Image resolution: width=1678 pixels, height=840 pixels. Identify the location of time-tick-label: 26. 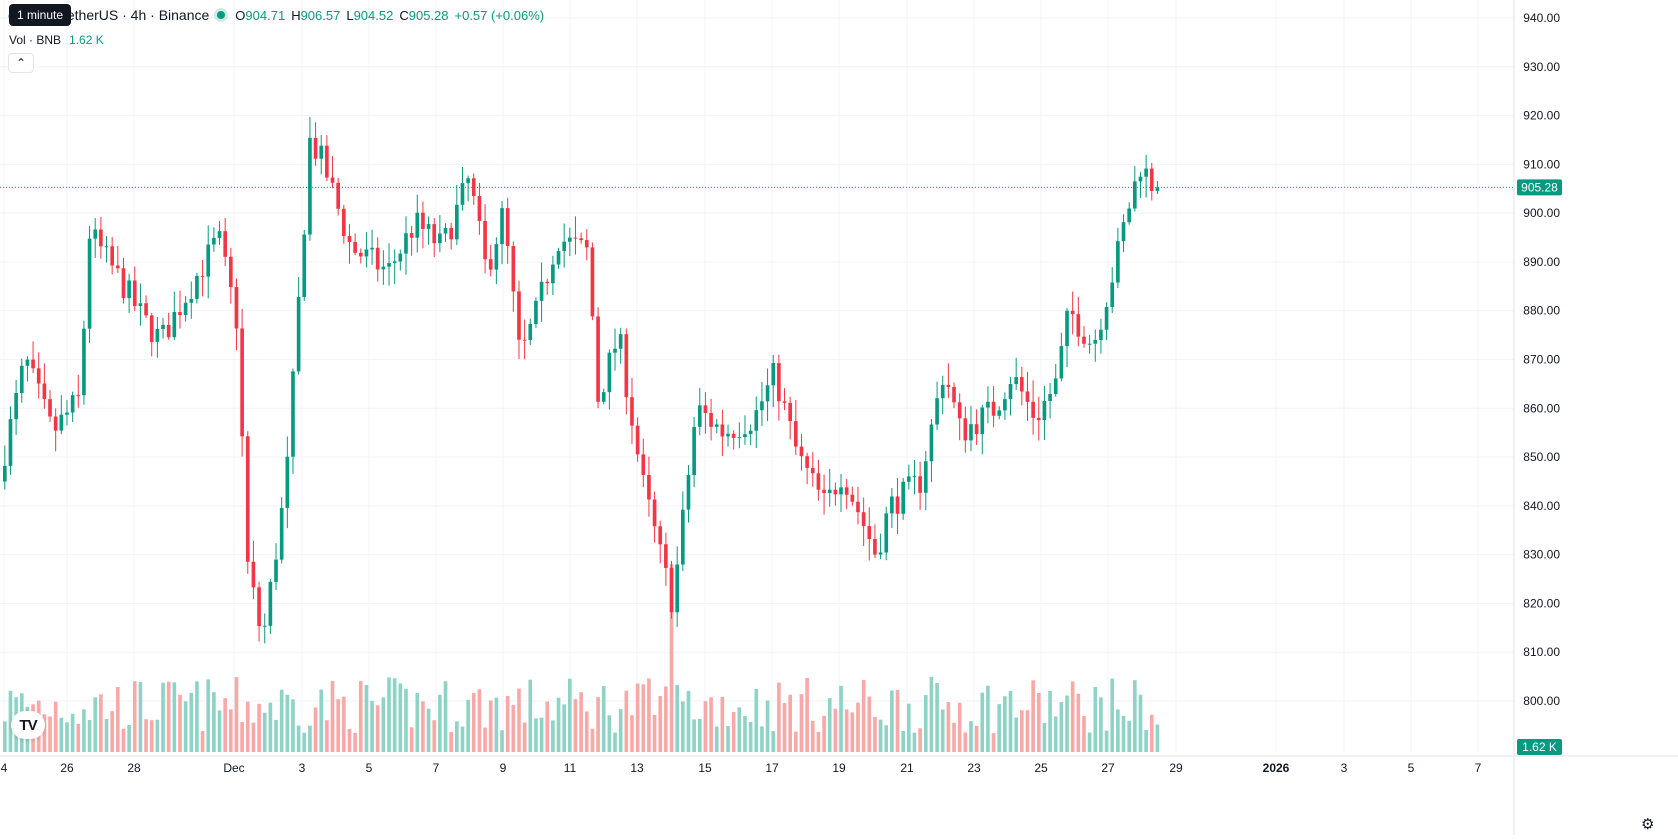
(67, 768).